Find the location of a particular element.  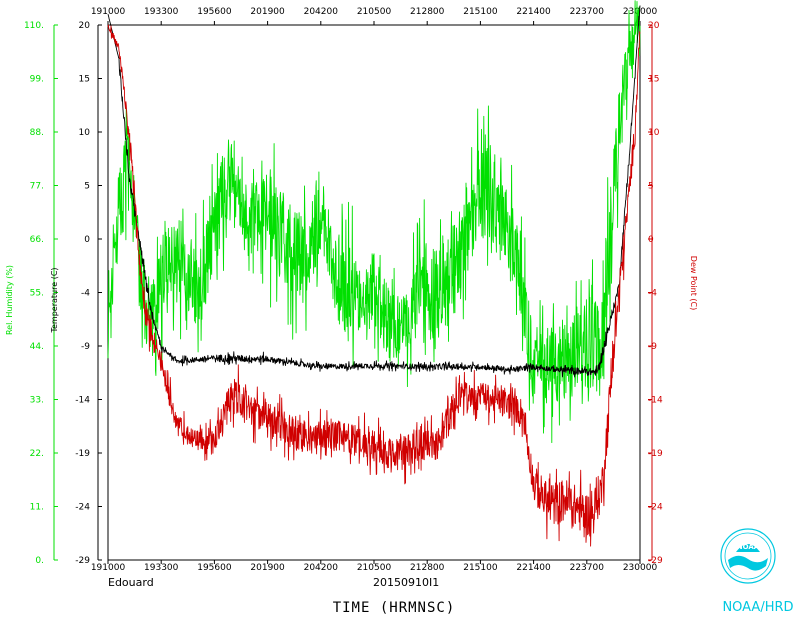

x-tick-label-top: 201900 is located at coordinates (267, 12).